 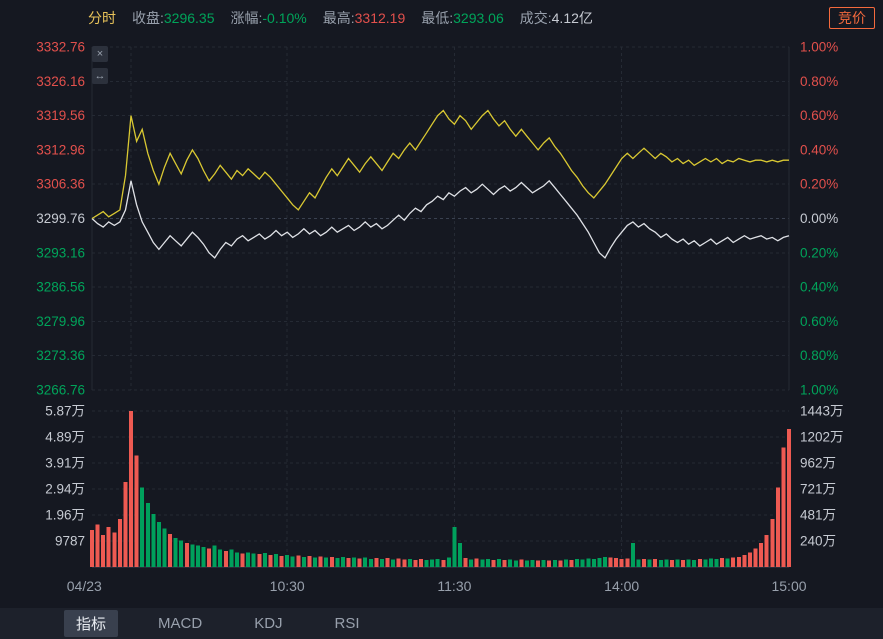 I want to click on volume-axis-label: 1.96万, so click(x=65, y=515).